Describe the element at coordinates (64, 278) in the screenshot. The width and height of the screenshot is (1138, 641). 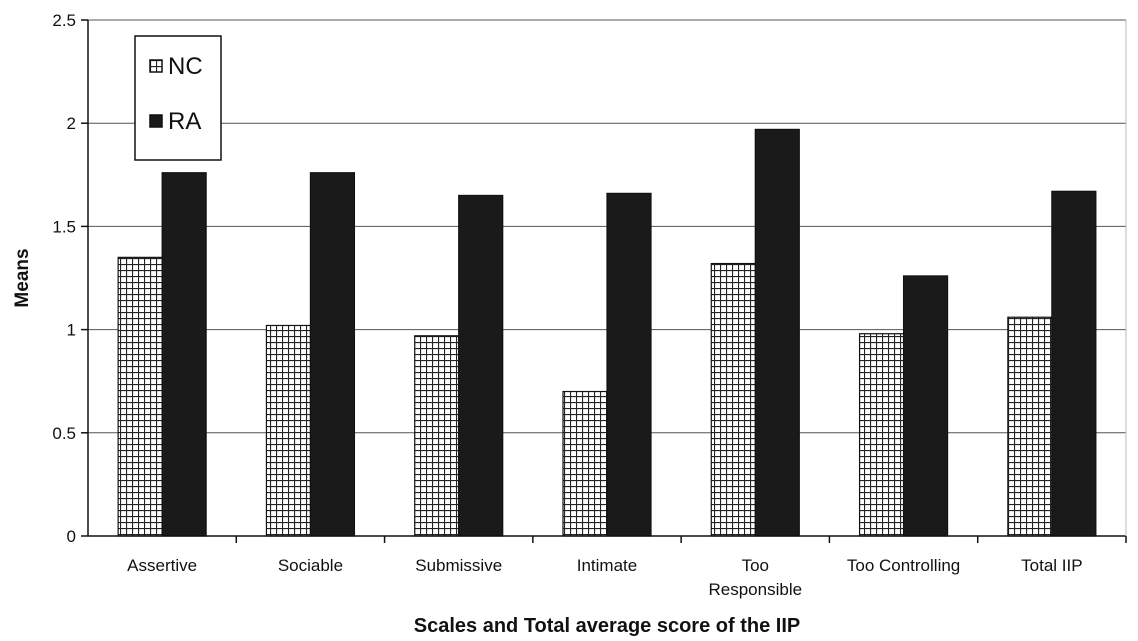
I see `y-tick-labels: 0 0.5 1 1.5 2 2.5` at that location.